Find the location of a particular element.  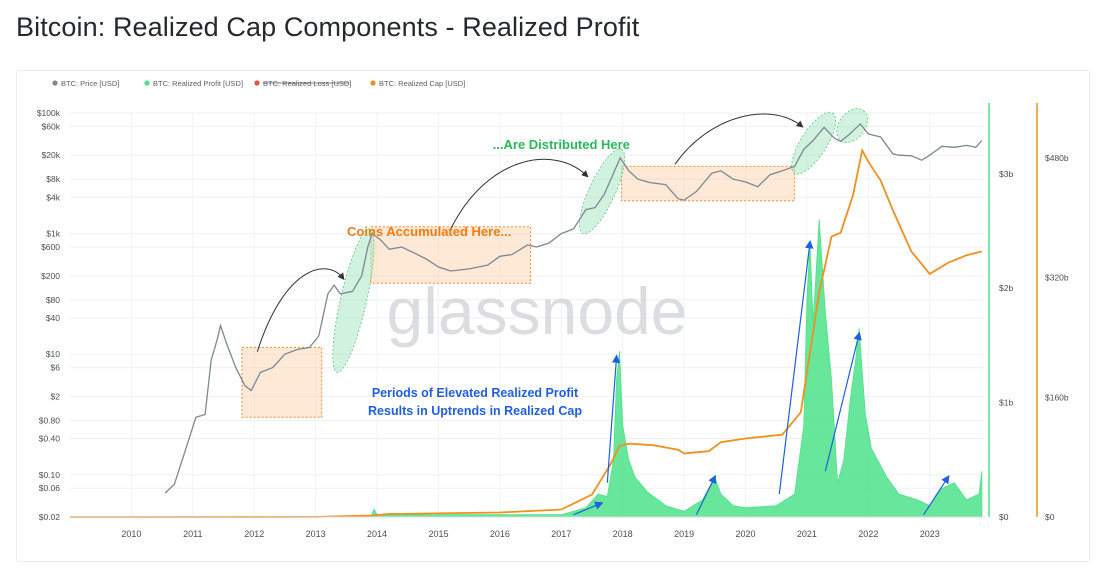

y-right-cap-tick-label: $160b is located at coordinates (1057, 397).